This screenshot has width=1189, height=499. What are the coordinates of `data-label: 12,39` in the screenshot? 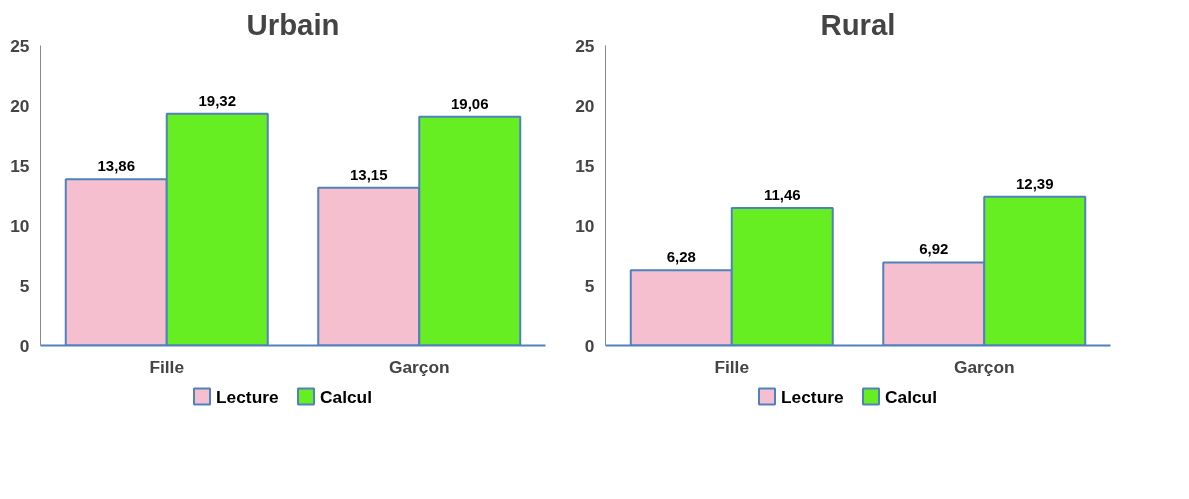 It's located at (1034, 183).